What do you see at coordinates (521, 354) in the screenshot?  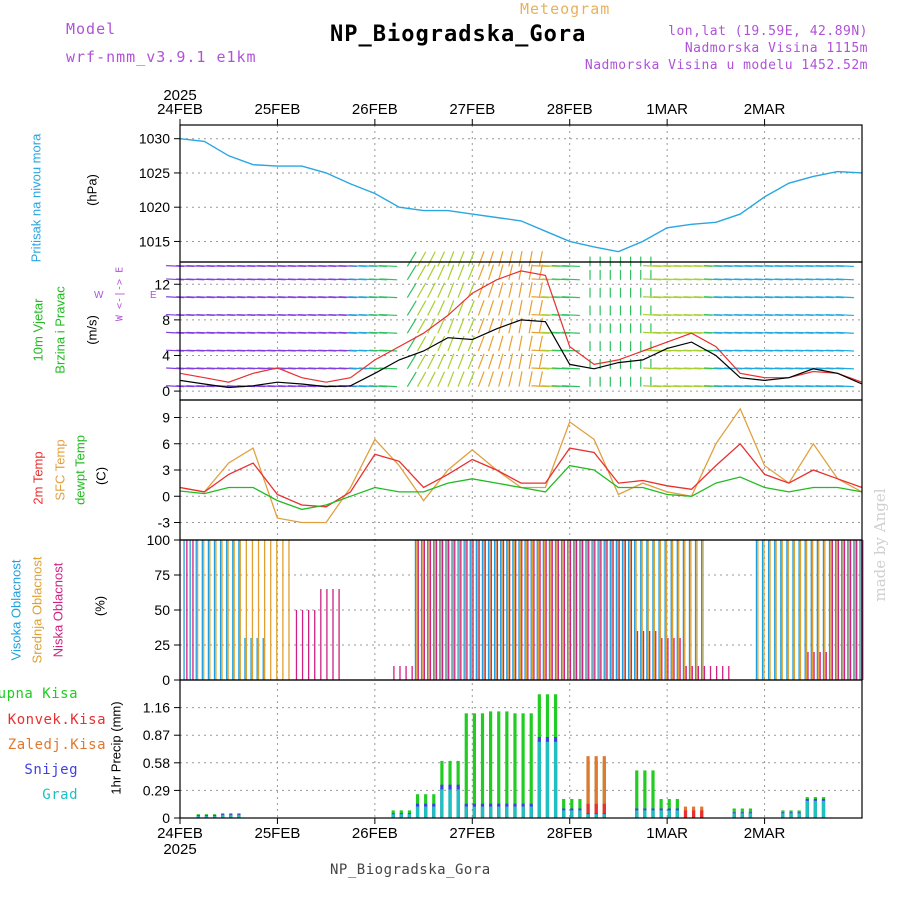 I see `wind-speed-line` at bounding box center [521, 354].